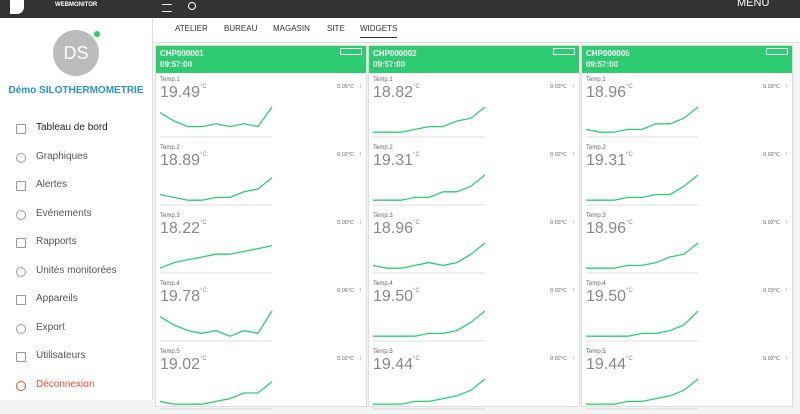 Image resolution: width=800 pixels, height=414 pixels. I want to click on sensor-row: Temp.4 19.50°C 0.02°C ↑, so click(474, 312).